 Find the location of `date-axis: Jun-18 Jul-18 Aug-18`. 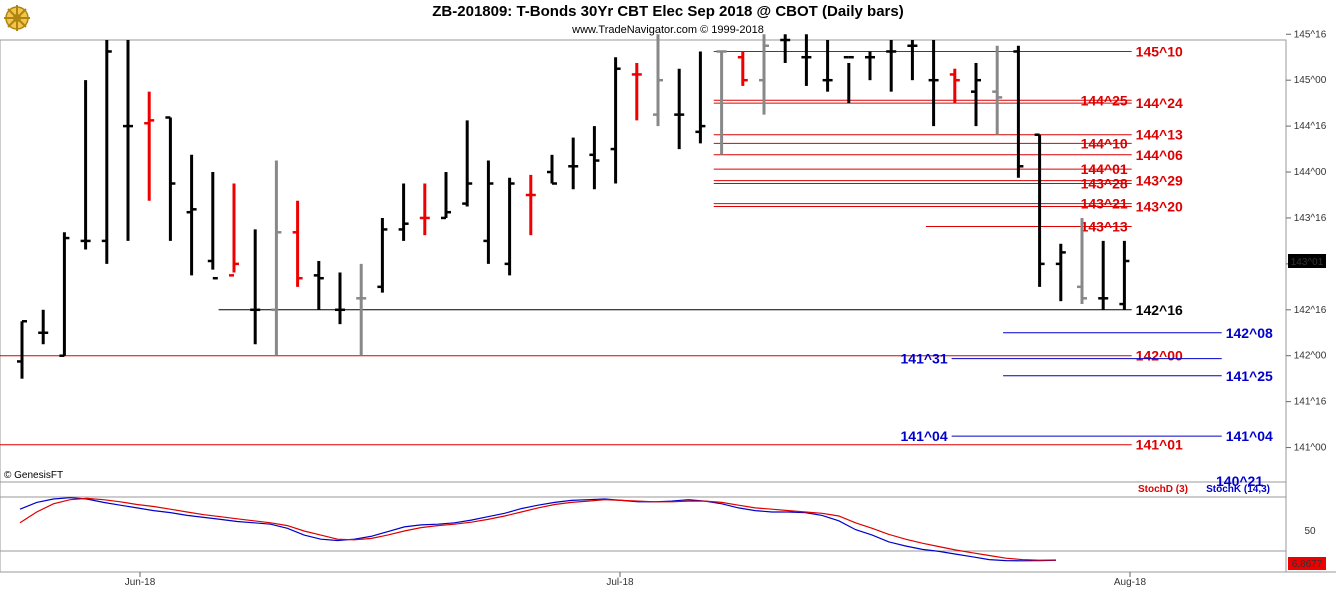

date-axis: Jun-18 Jul-18 Aug-18 is located at coordinates (636, 580).